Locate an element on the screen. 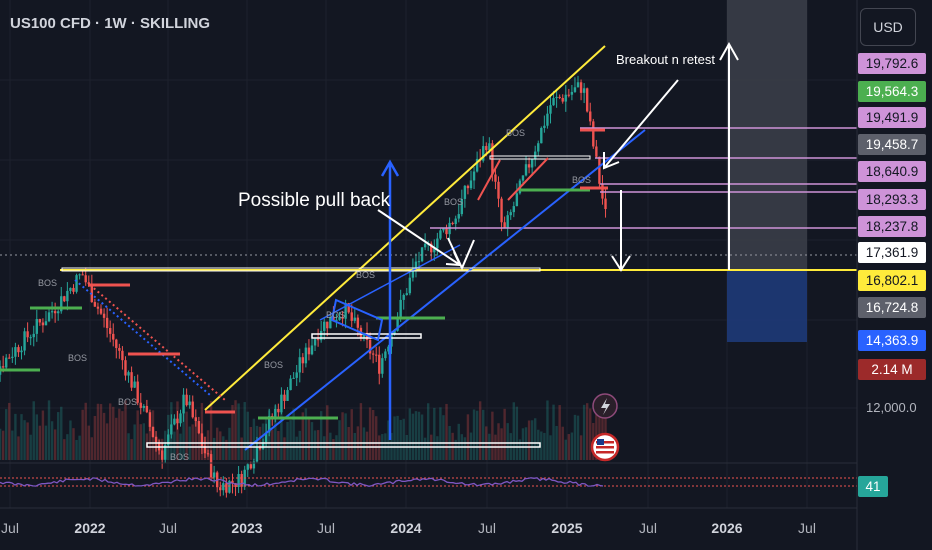 This screenshot has width=932, height=550. us-flag-icon is located at coordinates (605, 447).